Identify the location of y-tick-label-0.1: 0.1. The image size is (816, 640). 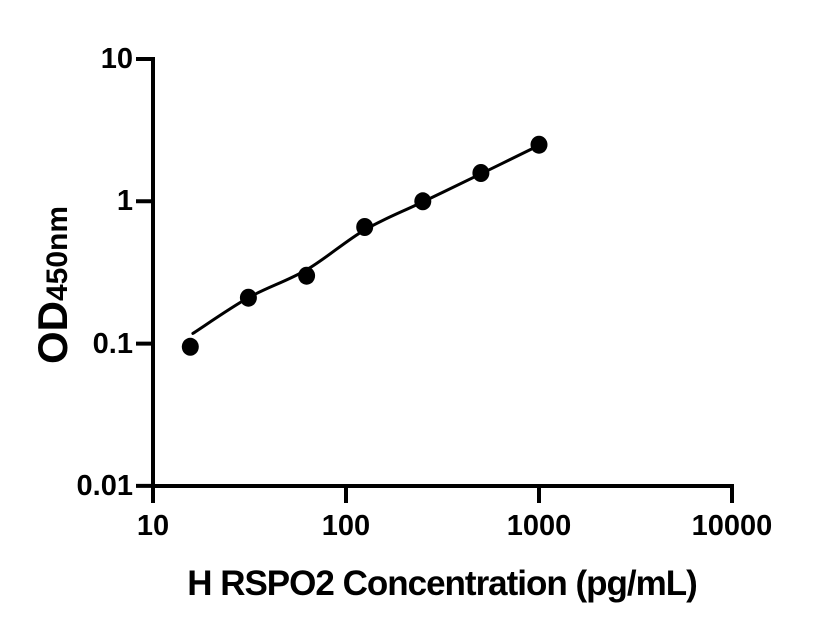
(112, 344).